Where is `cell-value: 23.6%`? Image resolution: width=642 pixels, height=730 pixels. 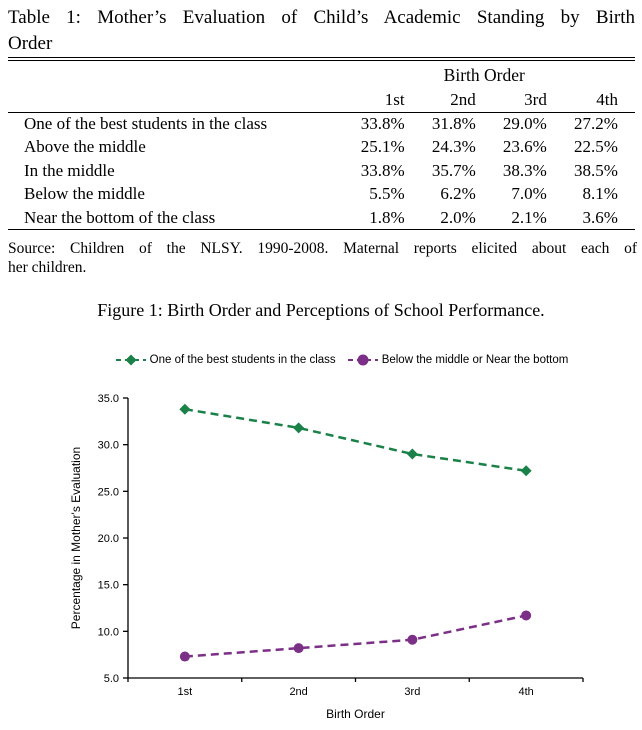 cell-value: 23.6% is located at coordinates (524, 147).